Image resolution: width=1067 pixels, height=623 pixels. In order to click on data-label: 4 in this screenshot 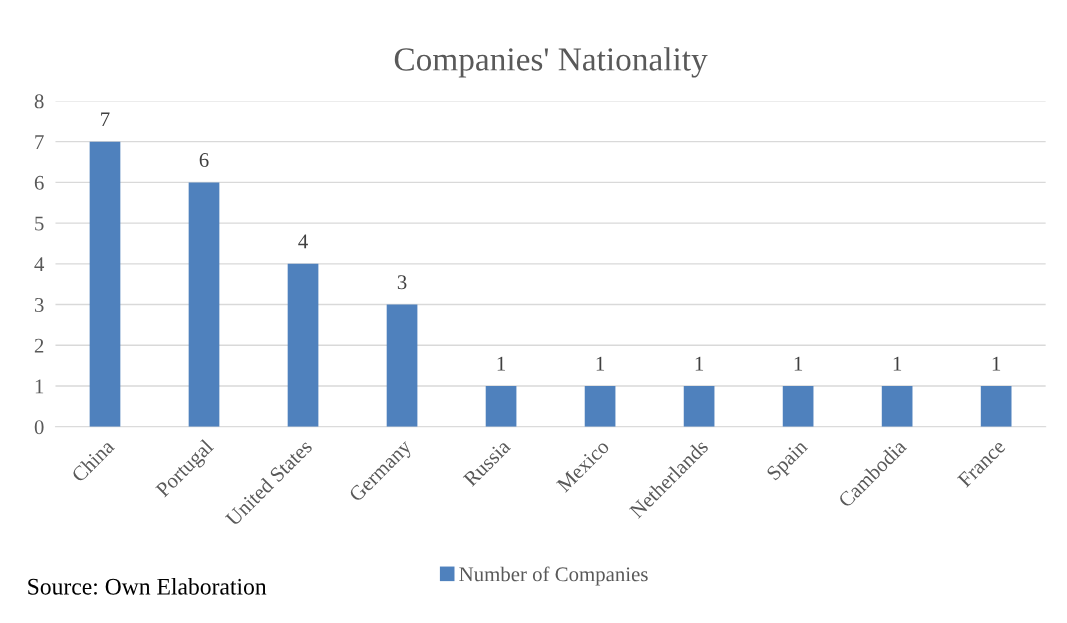, I will do `click(303, 241)`.